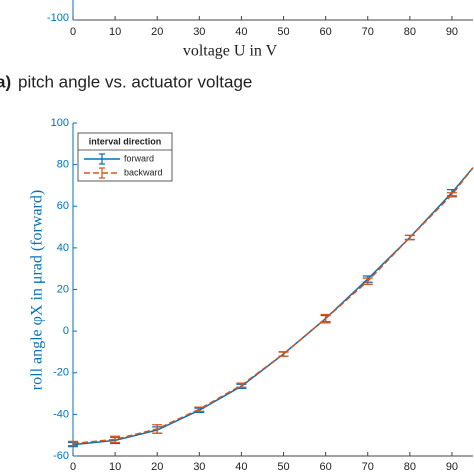  What do you see at coordinates (5, 81) in the screenshot?
I see `caption-label: a)` at bounding box center [5, 81].